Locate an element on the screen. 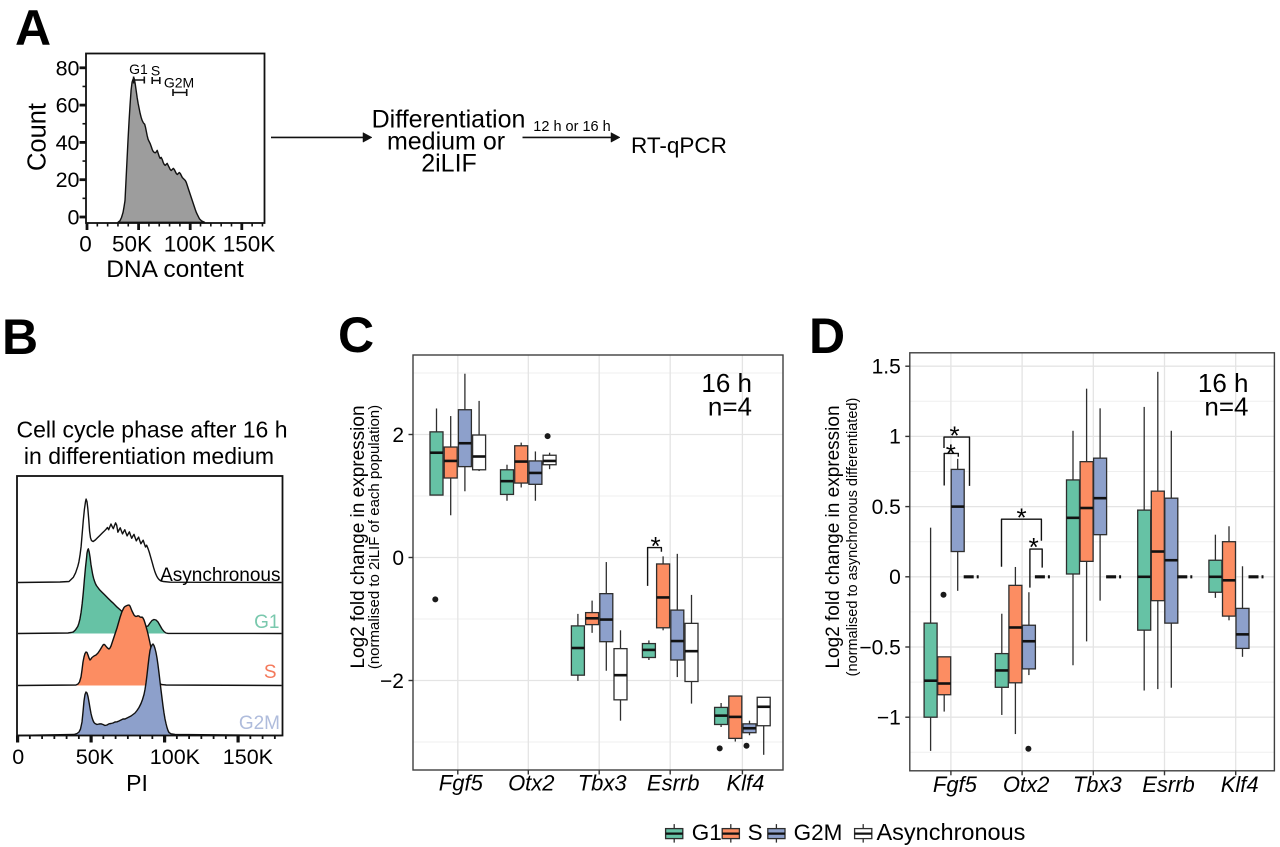 The width and height of the screenshot is (1280, 847). svg-text: 80 is located at coordinates (68, 68).